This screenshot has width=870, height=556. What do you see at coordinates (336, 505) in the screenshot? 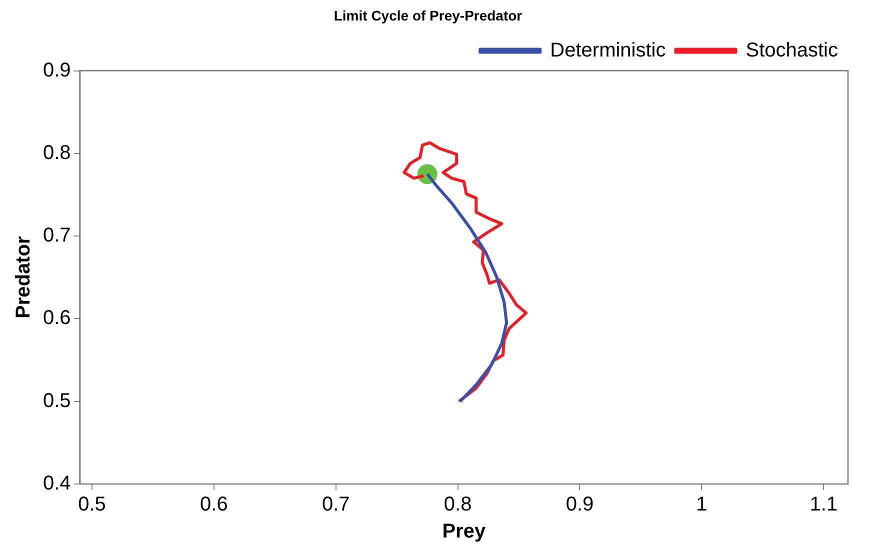
I see `x-tick-label: 0.7` at bounding box center [336, 505].